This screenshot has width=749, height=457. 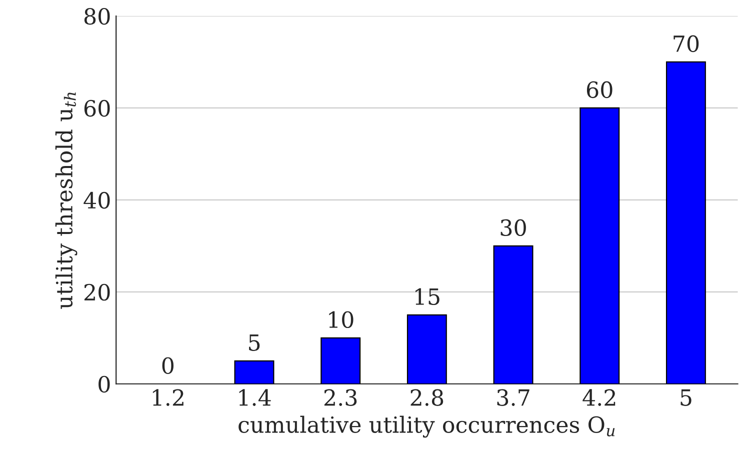 What do you see at coordinates (168, 365) in the screenshot?
I see `data-label: 0` at bounding box center [168, 365].